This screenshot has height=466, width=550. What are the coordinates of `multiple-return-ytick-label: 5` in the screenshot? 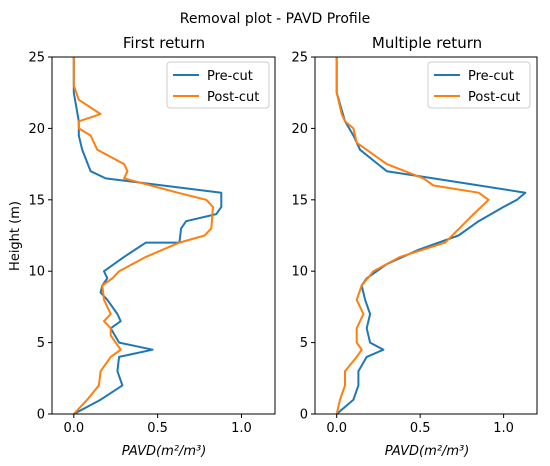 It's located at (304, 343).